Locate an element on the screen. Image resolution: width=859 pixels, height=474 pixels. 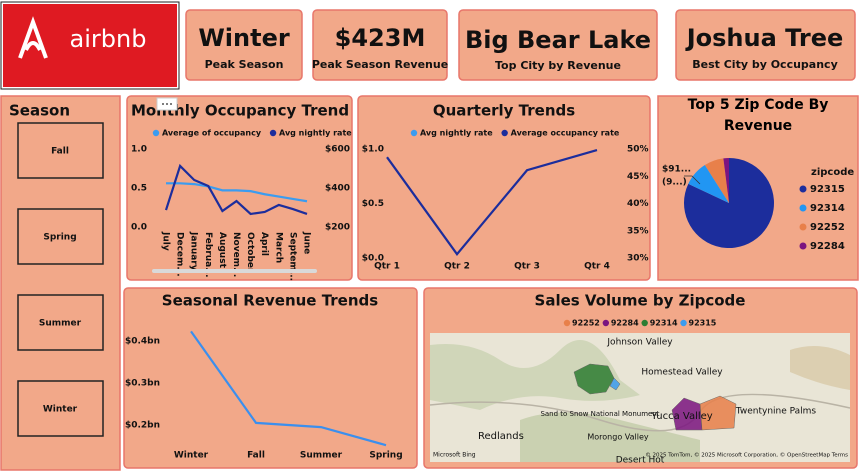
y2-tick-label: 30% is located at coordinates (638, 259).